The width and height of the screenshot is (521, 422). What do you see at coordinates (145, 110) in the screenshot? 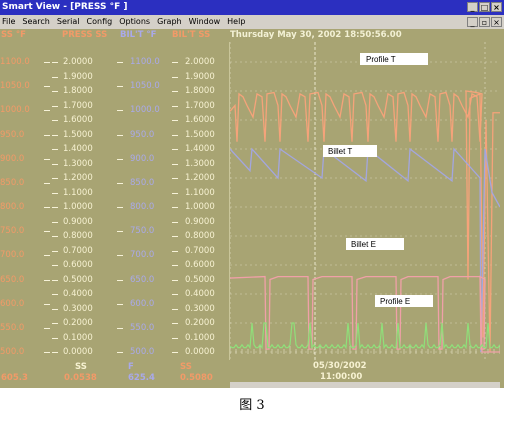
I see `scale-col3-label: 1000.0` at bounding box center [145, 110].